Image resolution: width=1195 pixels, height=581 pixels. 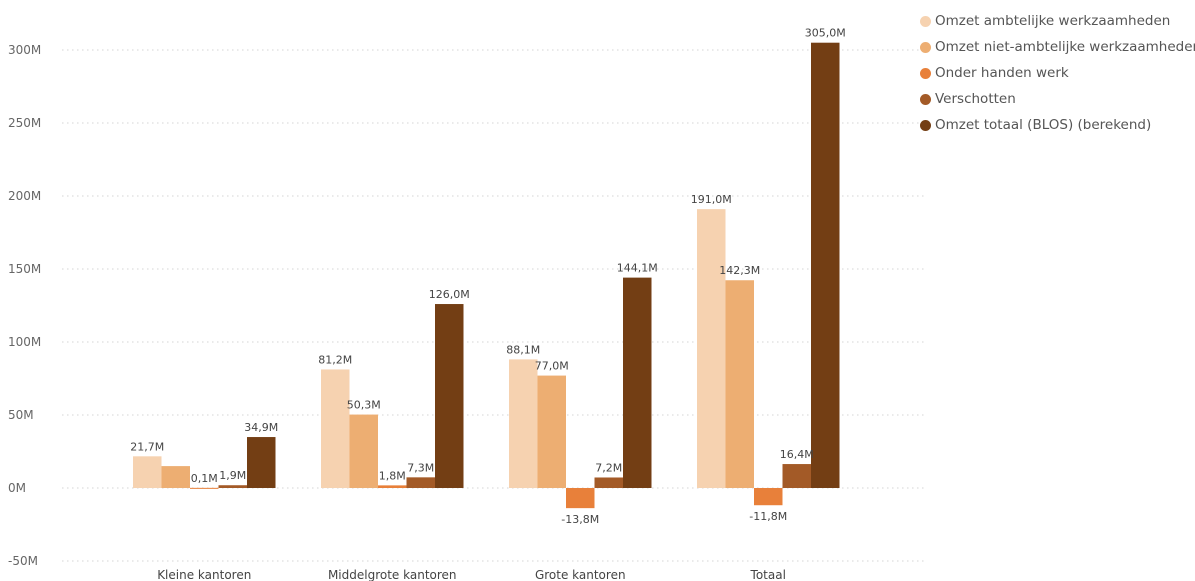 I want to click on legend-label: Omzet totaal (BLOS) (berekend), so click(x=1043, y=125).